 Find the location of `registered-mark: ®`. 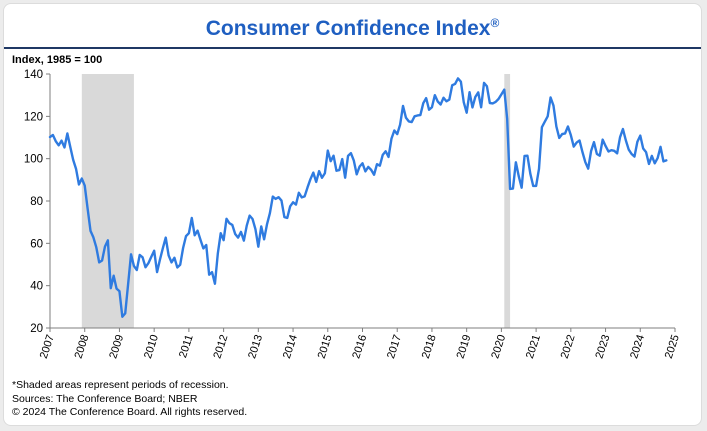

registered-mark: ® is located at coordinates (495, 23).